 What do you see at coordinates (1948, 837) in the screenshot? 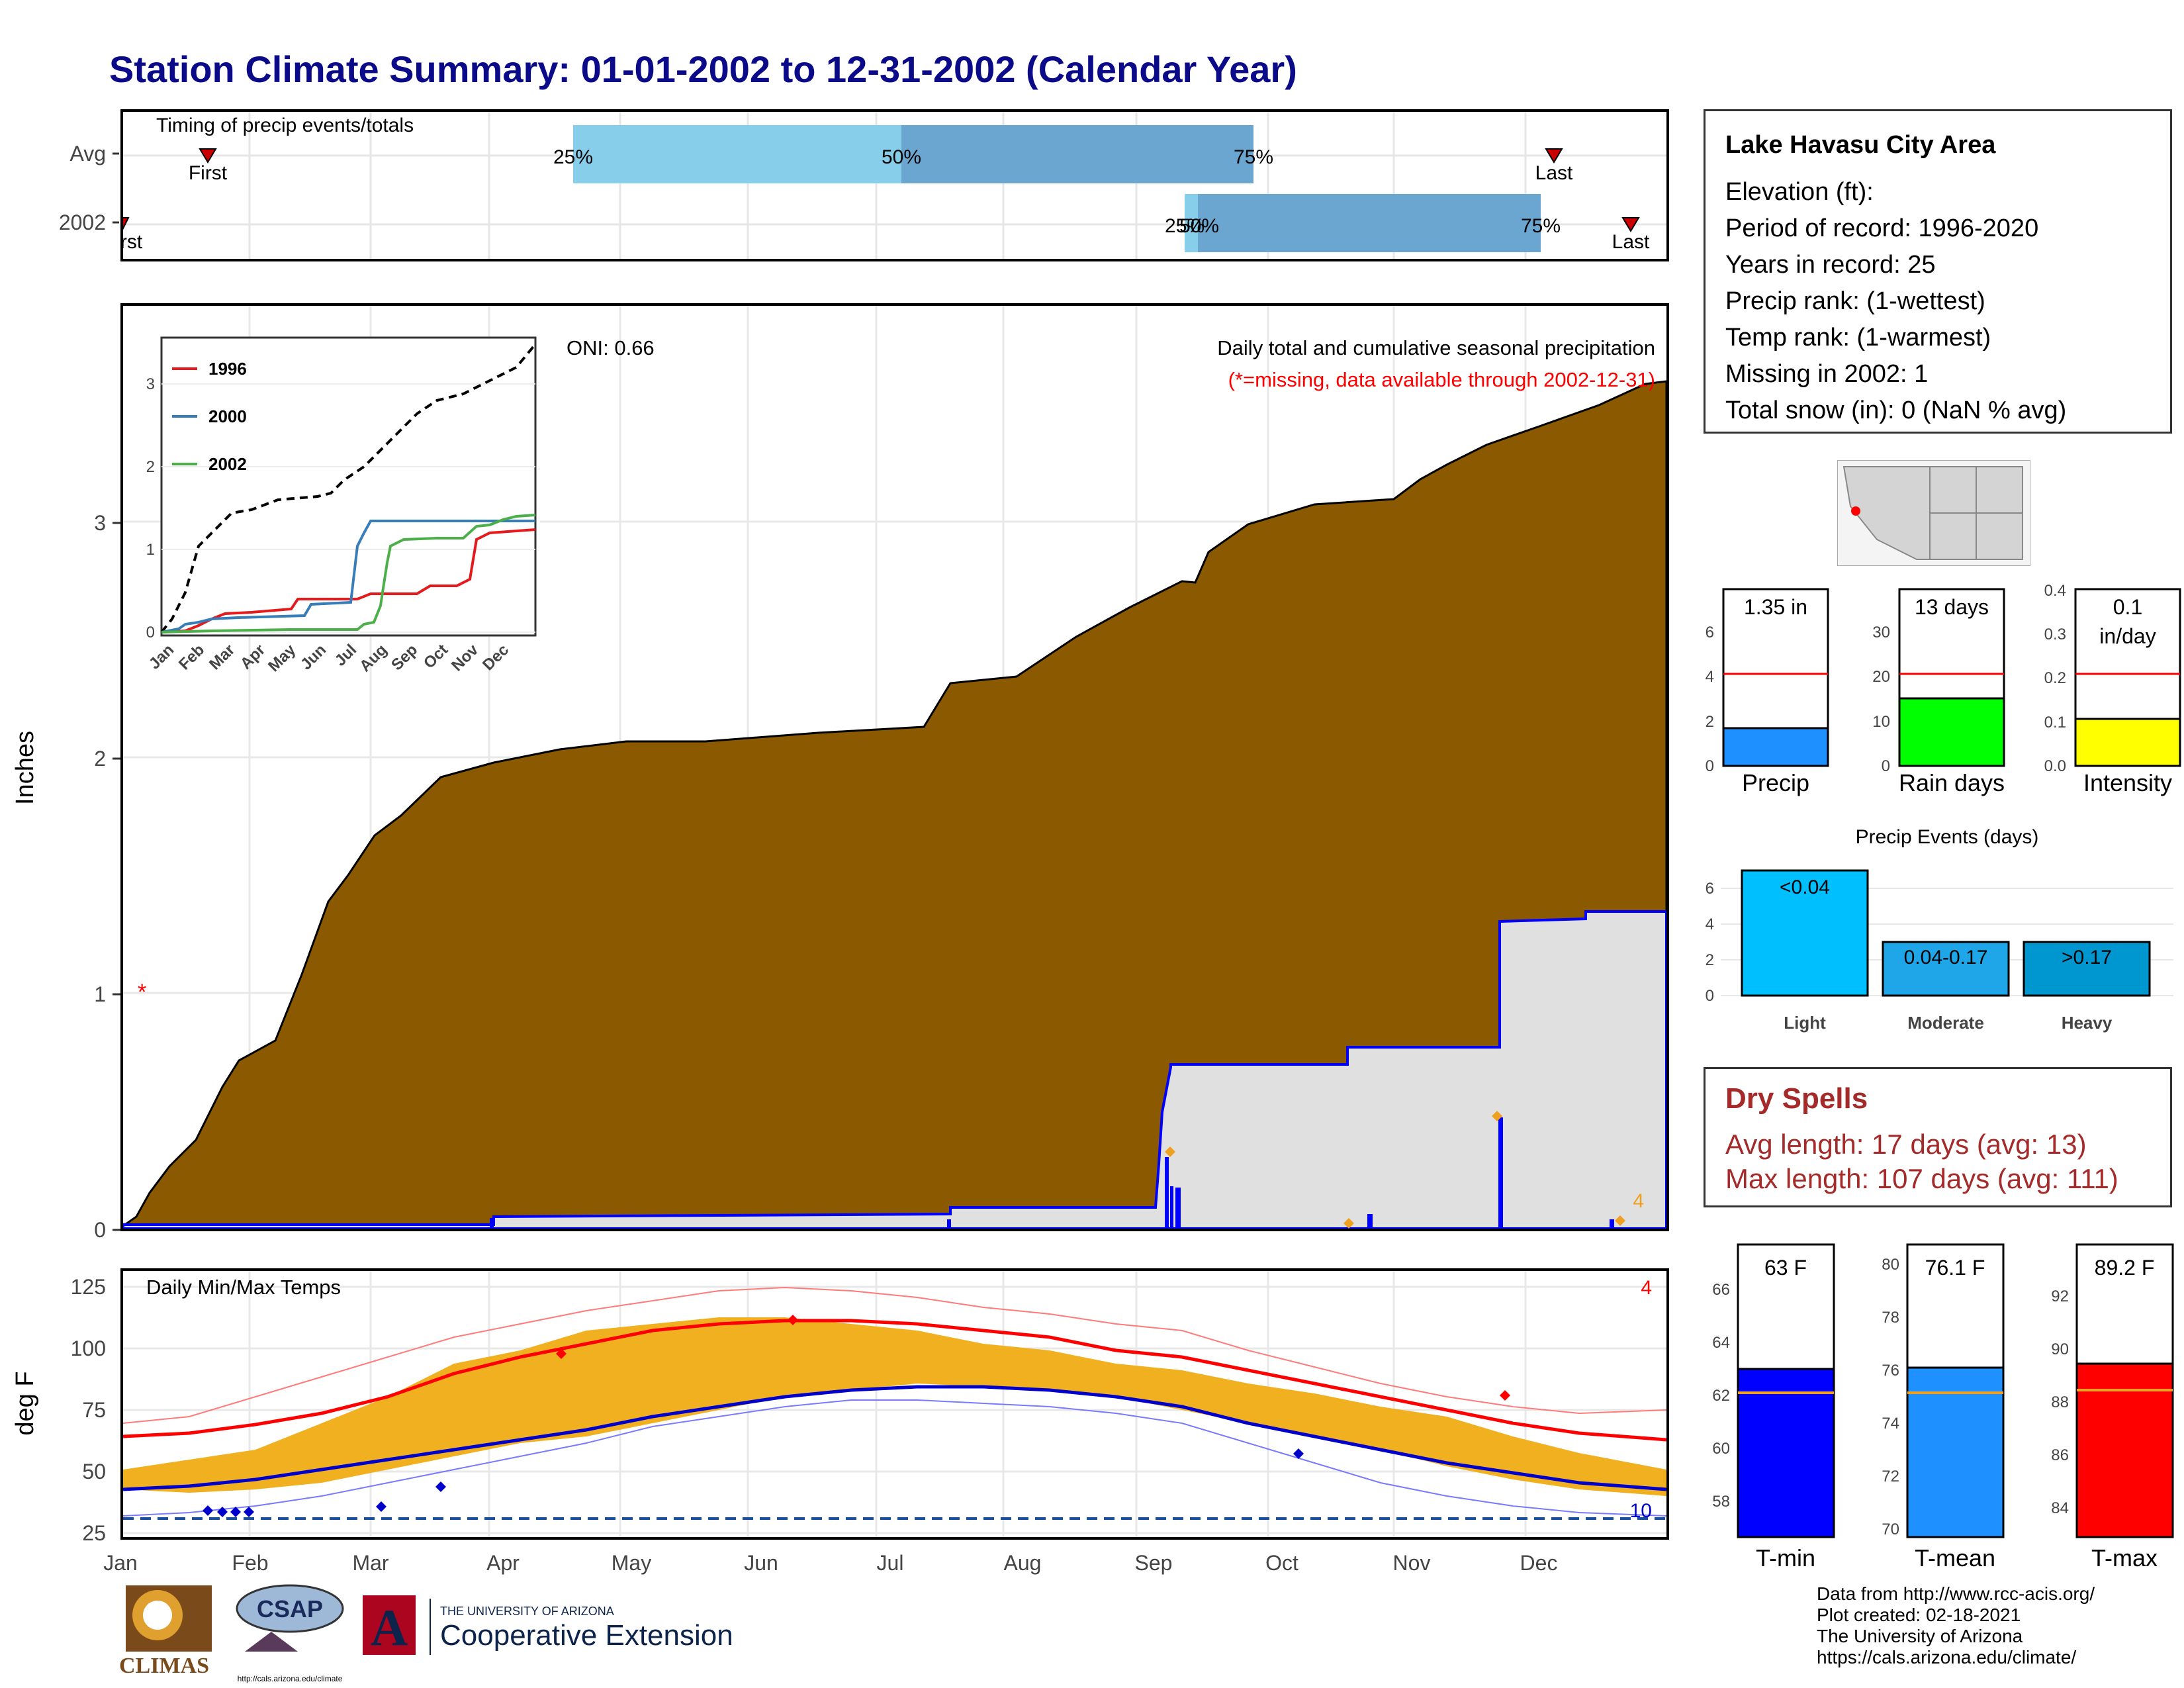
I see `events-title: Precip Events (days)` at bounding box center [1948, 837].